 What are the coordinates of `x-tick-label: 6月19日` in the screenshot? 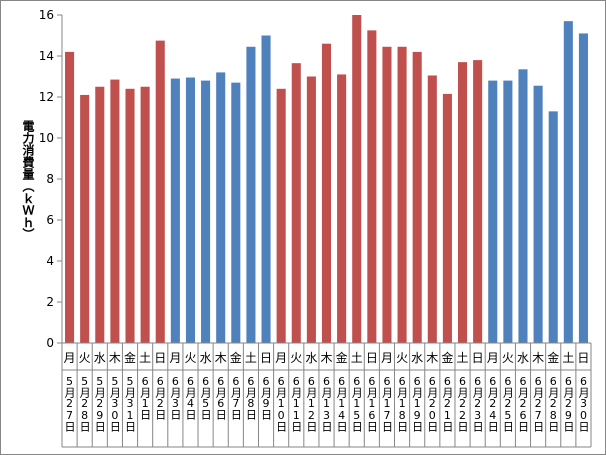 It's located at (417, 403).